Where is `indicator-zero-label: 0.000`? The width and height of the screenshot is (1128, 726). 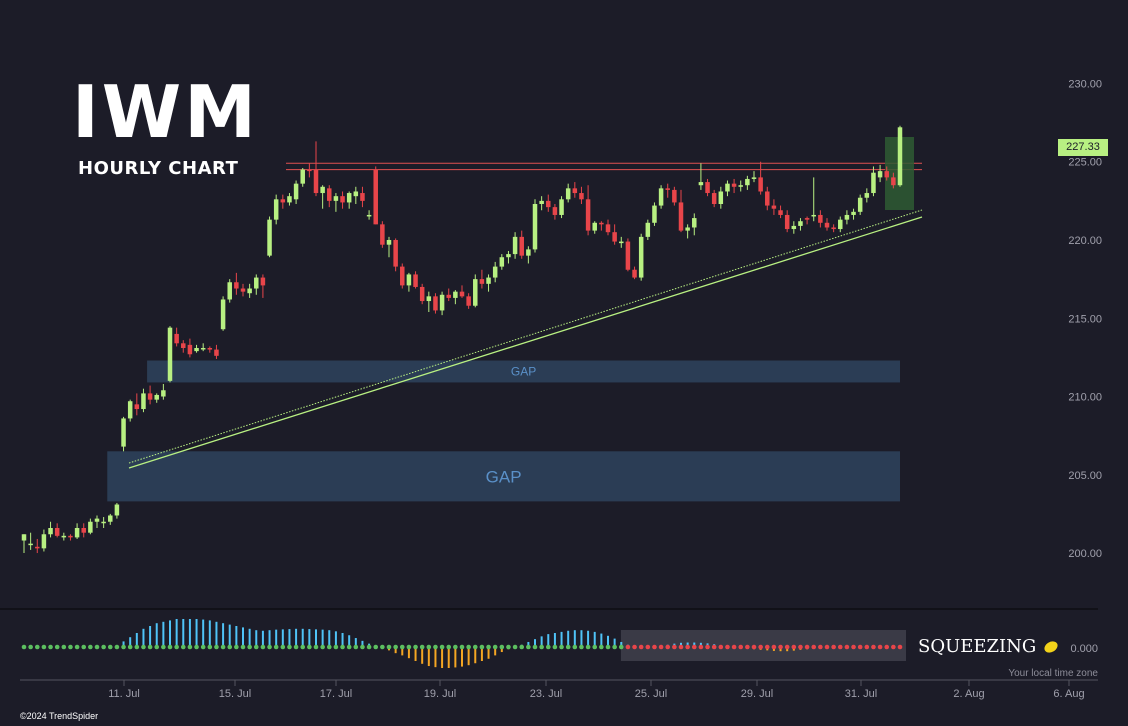 indicator-zero-label: 0.000 is located at coordinates (1084, 649).